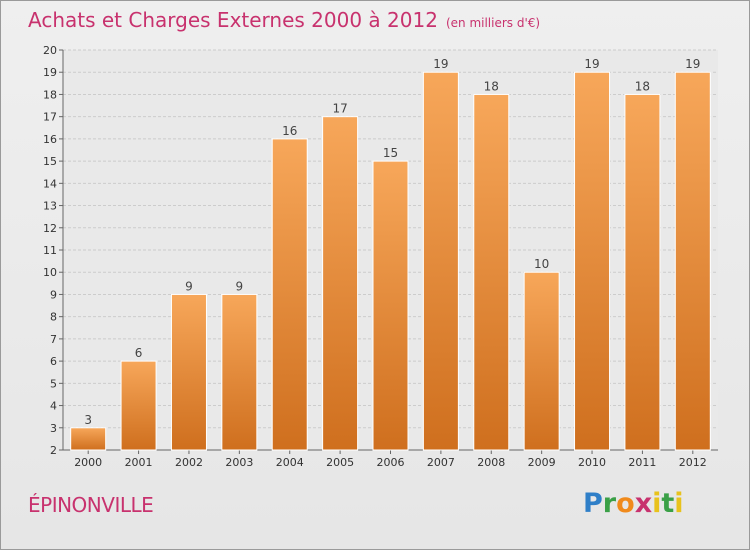 The width and height of the screenshot is (750, 550). Describe the element at coordinates (642, 272) in the screenshot. I see `bar-2011` at that location.